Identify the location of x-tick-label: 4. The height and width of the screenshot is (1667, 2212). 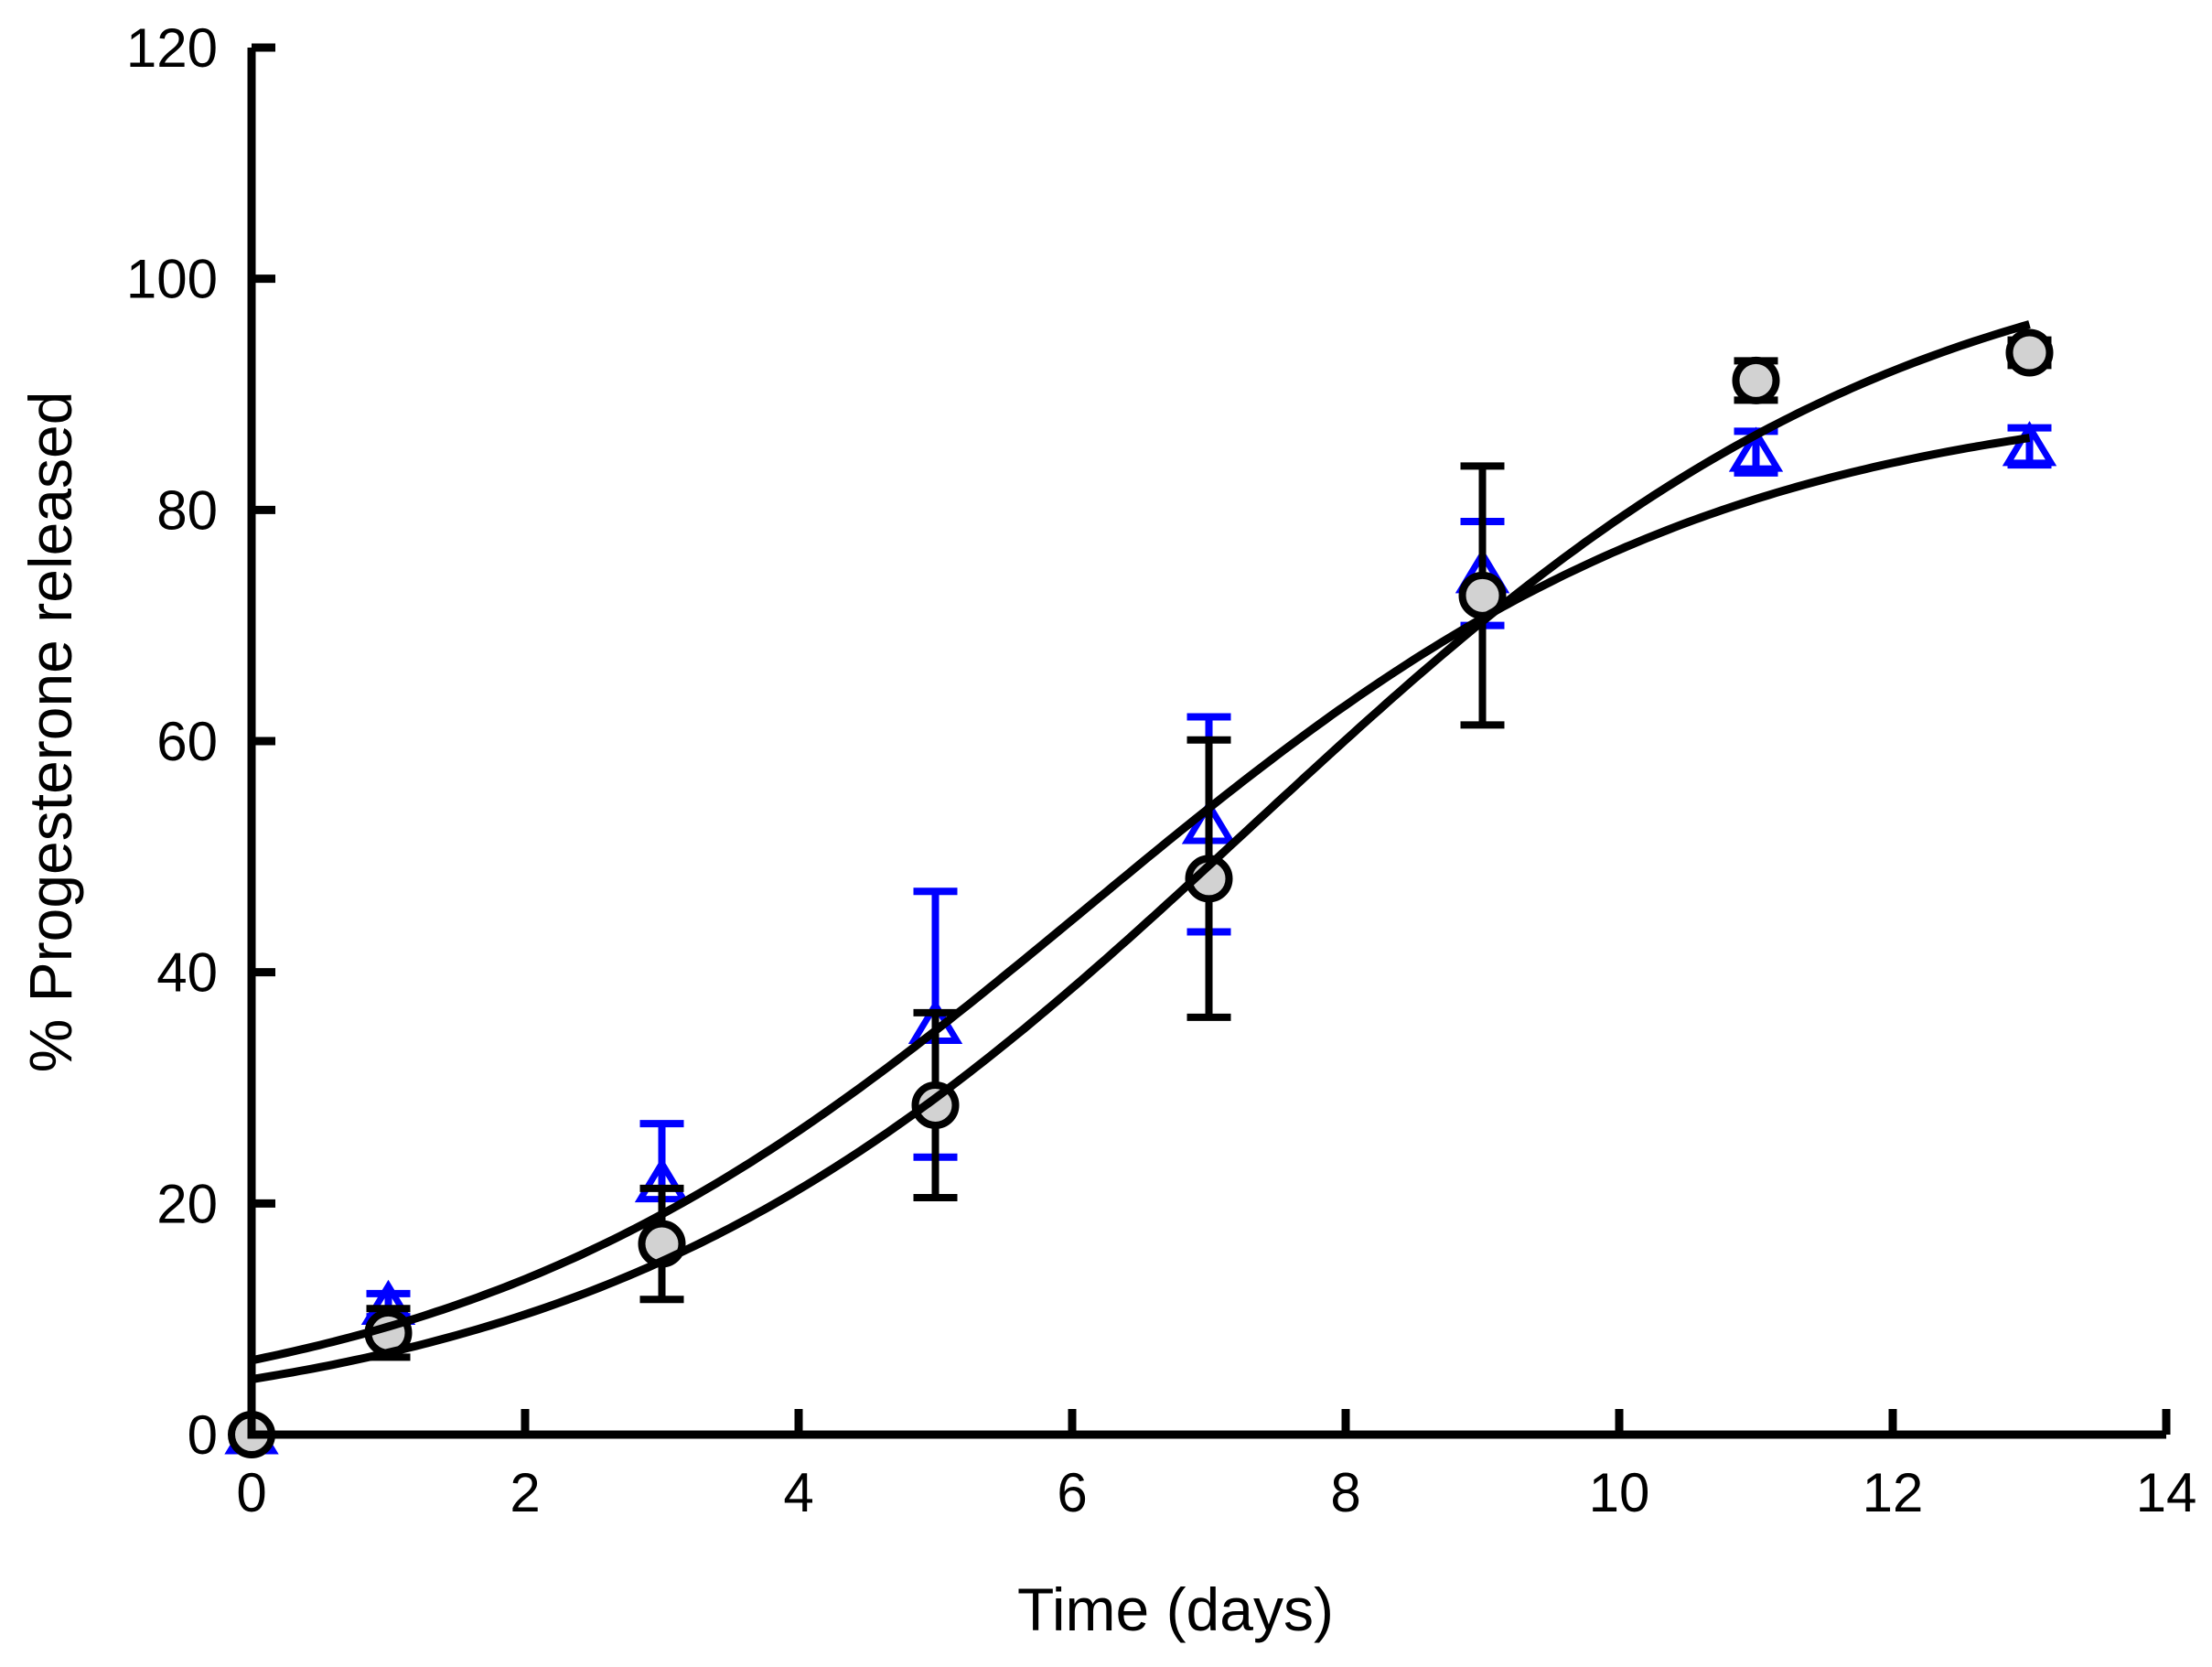
(798, 1492).